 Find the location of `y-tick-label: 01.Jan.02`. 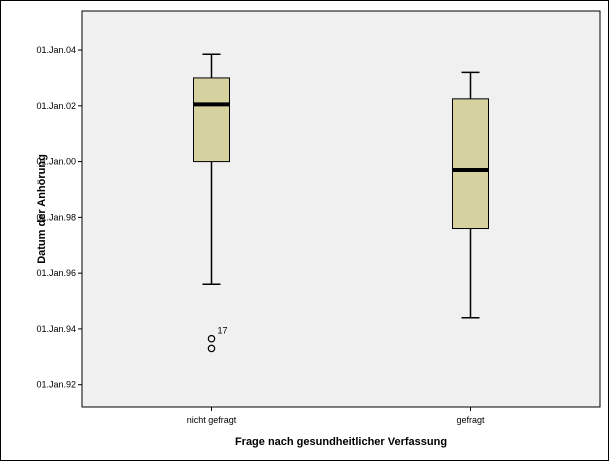

y-tick-label: 01.Jan.02 is located at coordinates (56, 106).